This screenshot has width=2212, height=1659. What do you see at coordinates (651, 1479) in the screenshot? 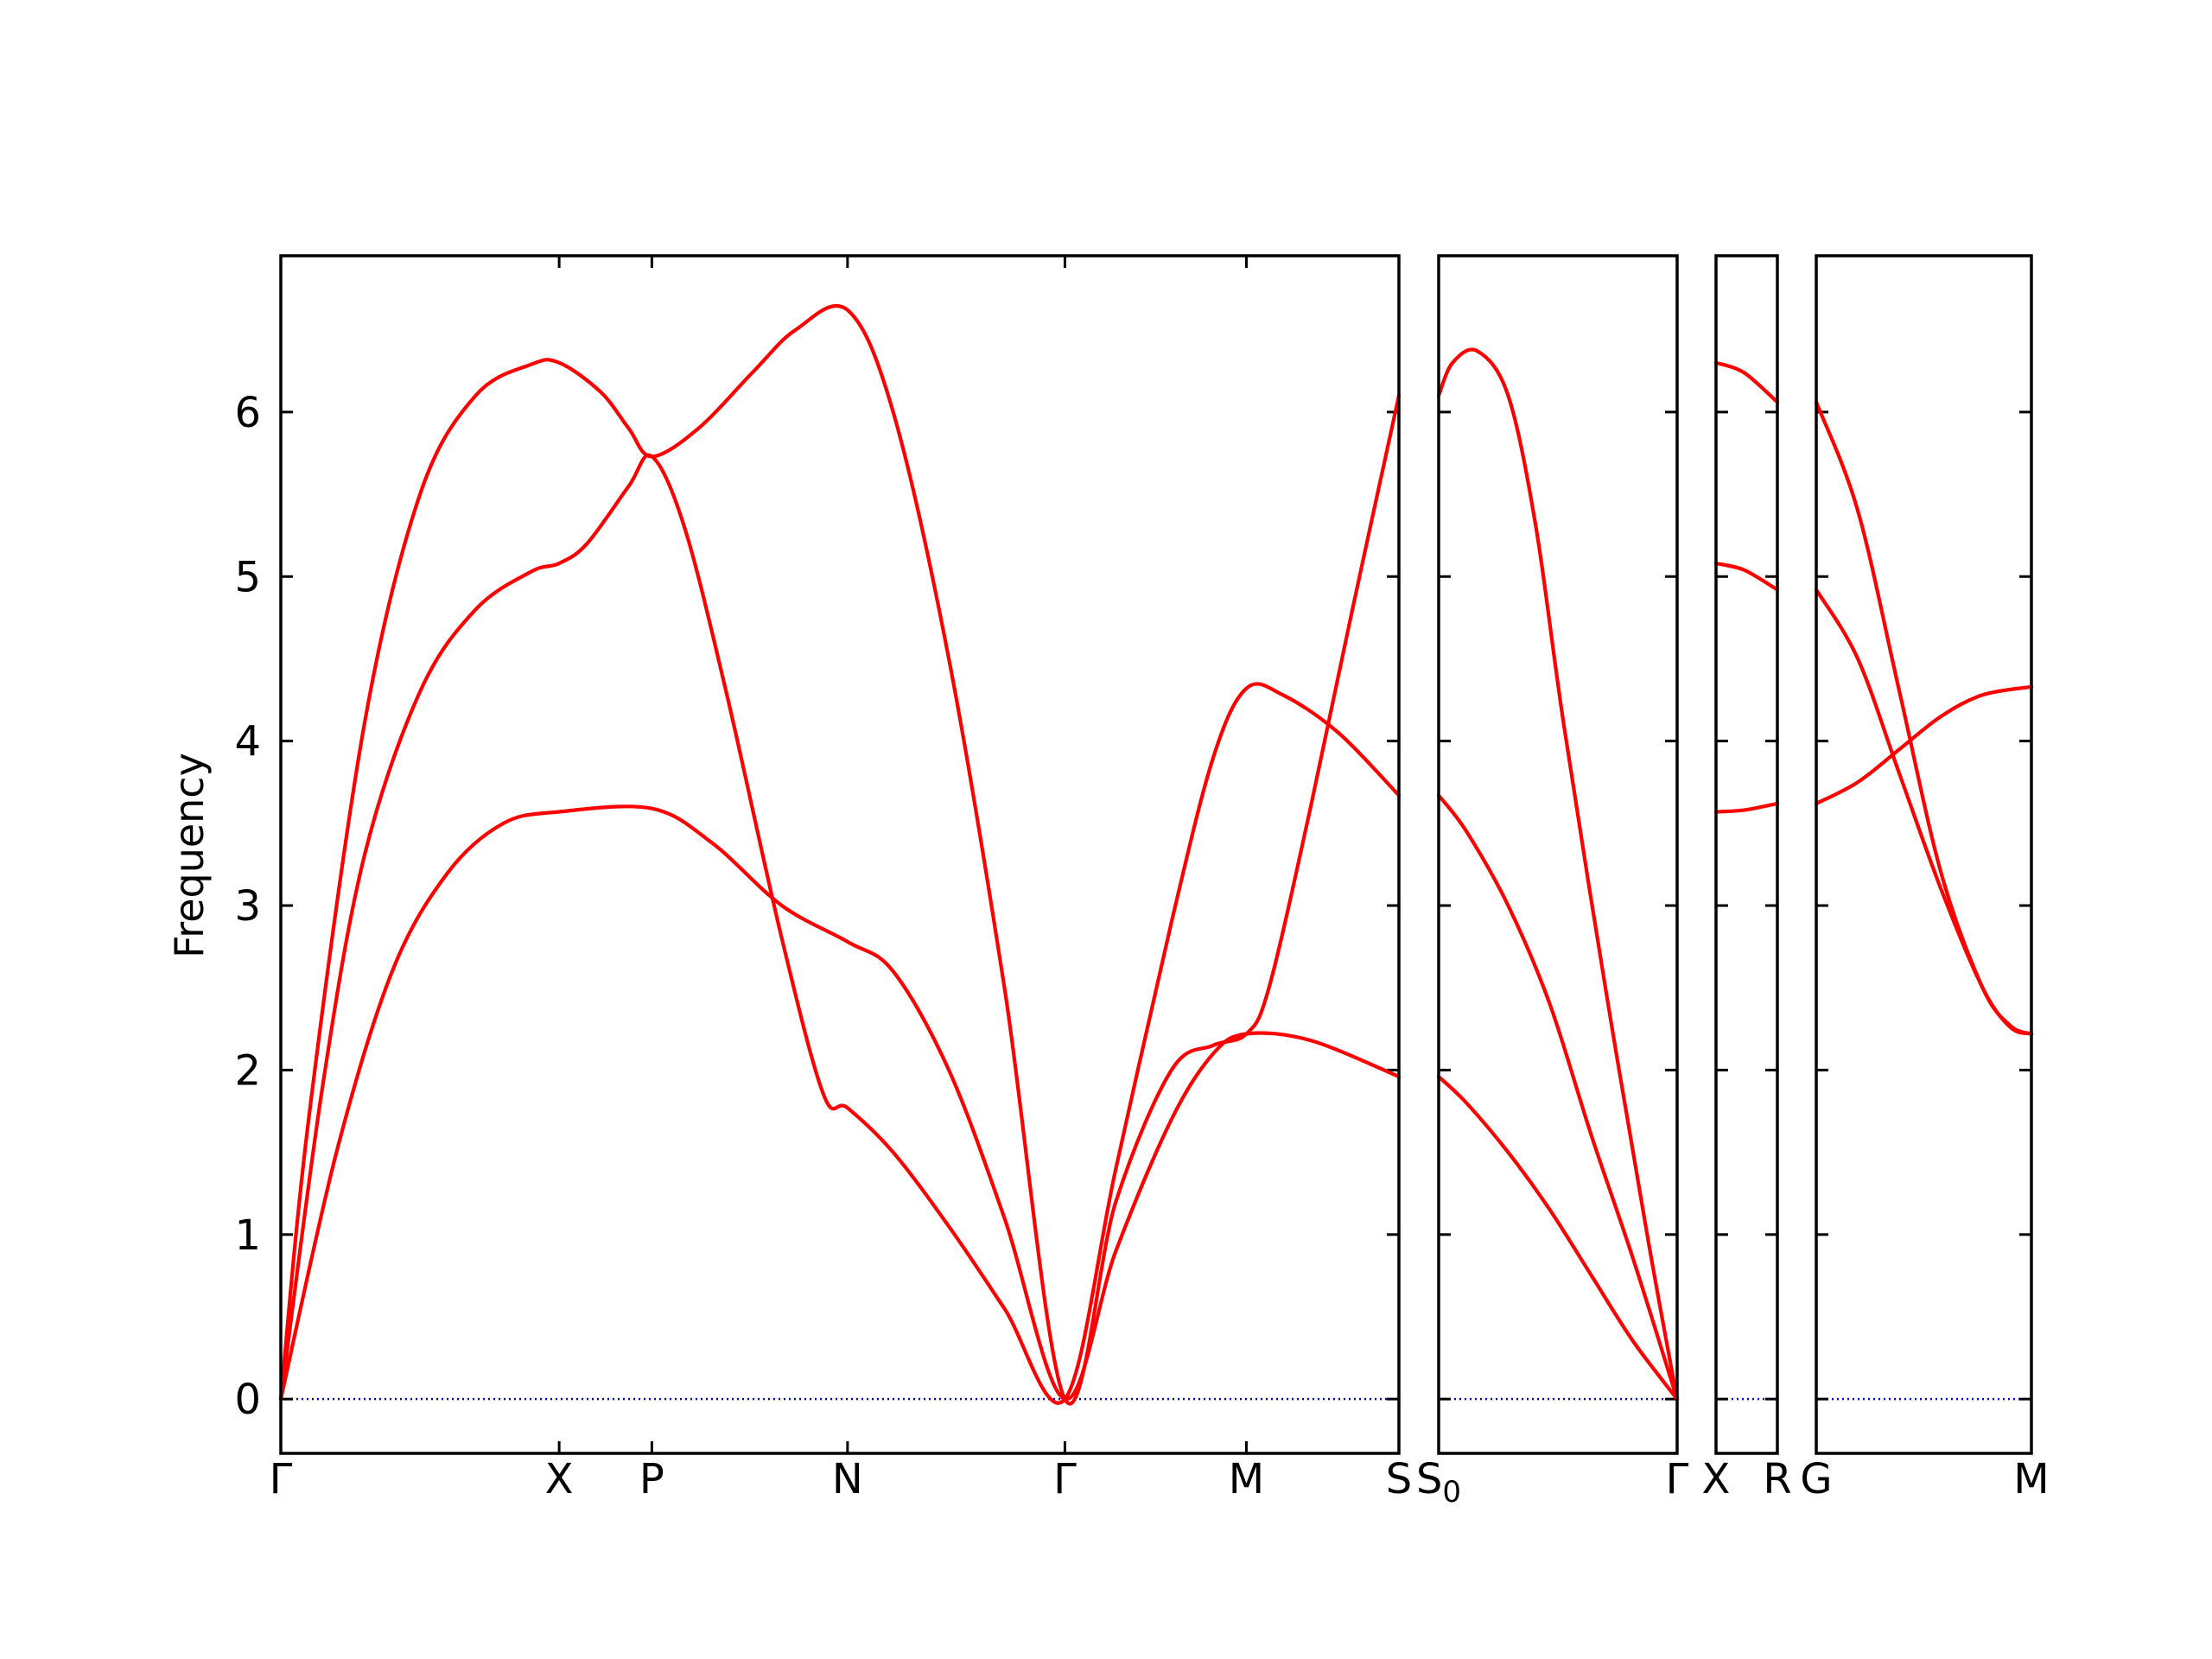
I see `x-tick-label: P` at bounding box center [651, 1479].